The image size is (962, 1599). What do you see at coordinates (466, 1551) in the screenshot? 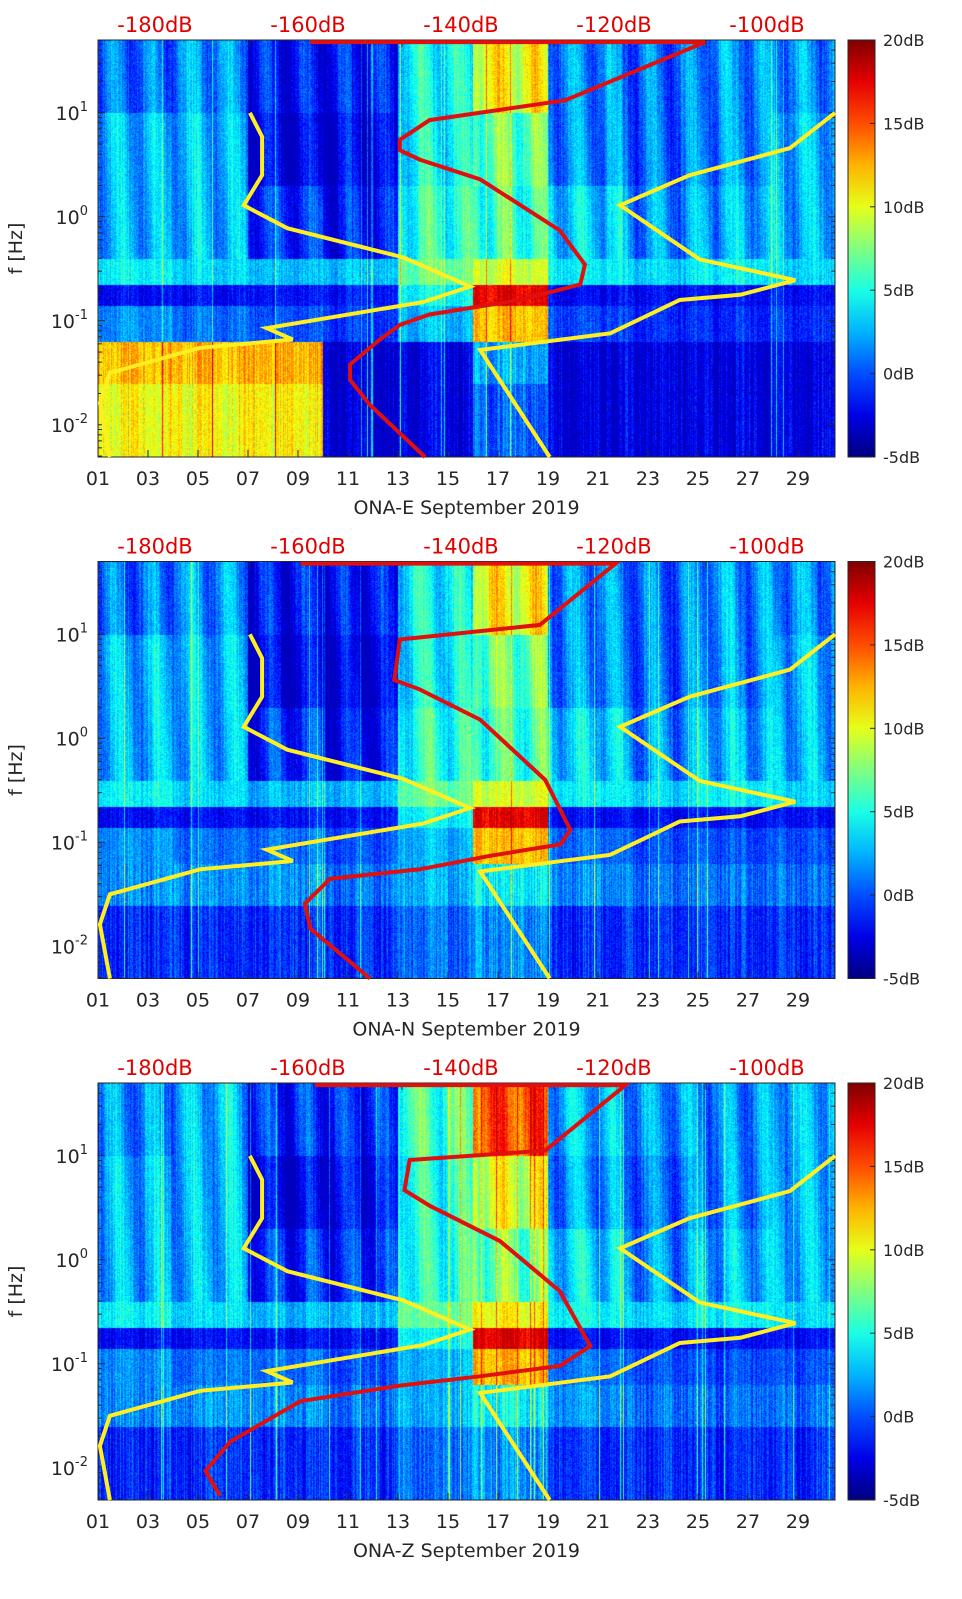
I see `x-axis-title: ONA-Z September 2019` at bounding box center [466, 1551].